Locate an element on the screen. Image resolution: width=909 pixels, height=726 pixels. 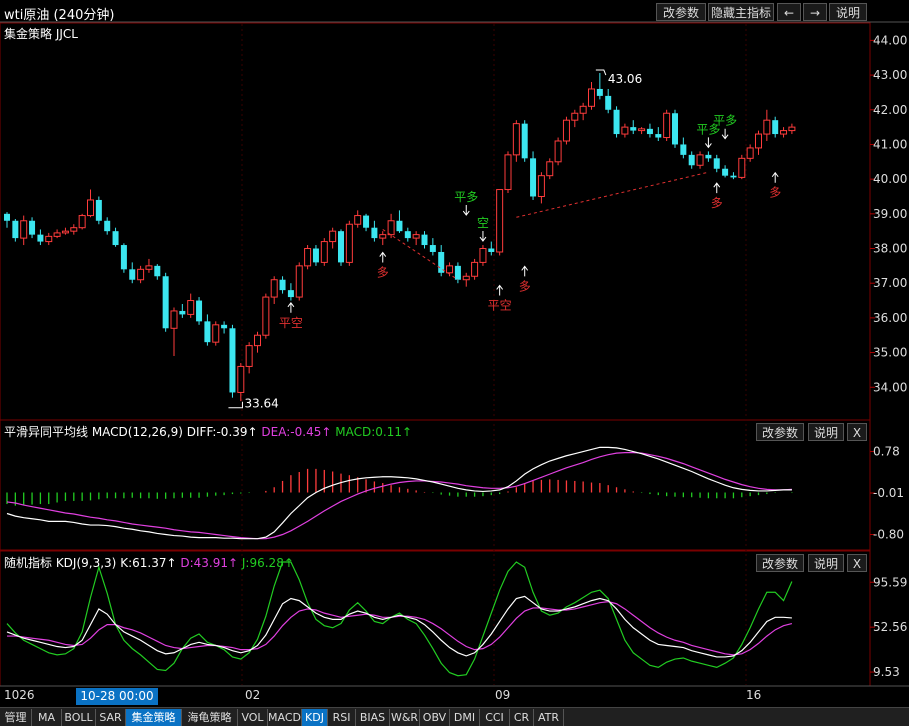
indicator-tab: 集金策略 is located at coordinates (154, 717).